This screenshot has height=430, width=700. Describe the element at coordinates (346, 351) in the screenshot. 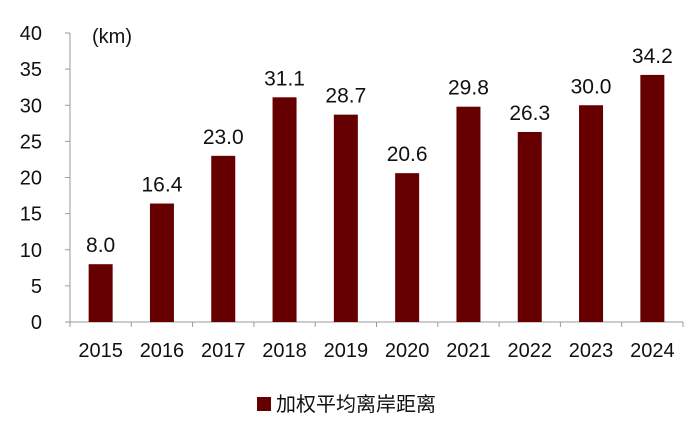

I see `x-tick-label: 2019` at that location.